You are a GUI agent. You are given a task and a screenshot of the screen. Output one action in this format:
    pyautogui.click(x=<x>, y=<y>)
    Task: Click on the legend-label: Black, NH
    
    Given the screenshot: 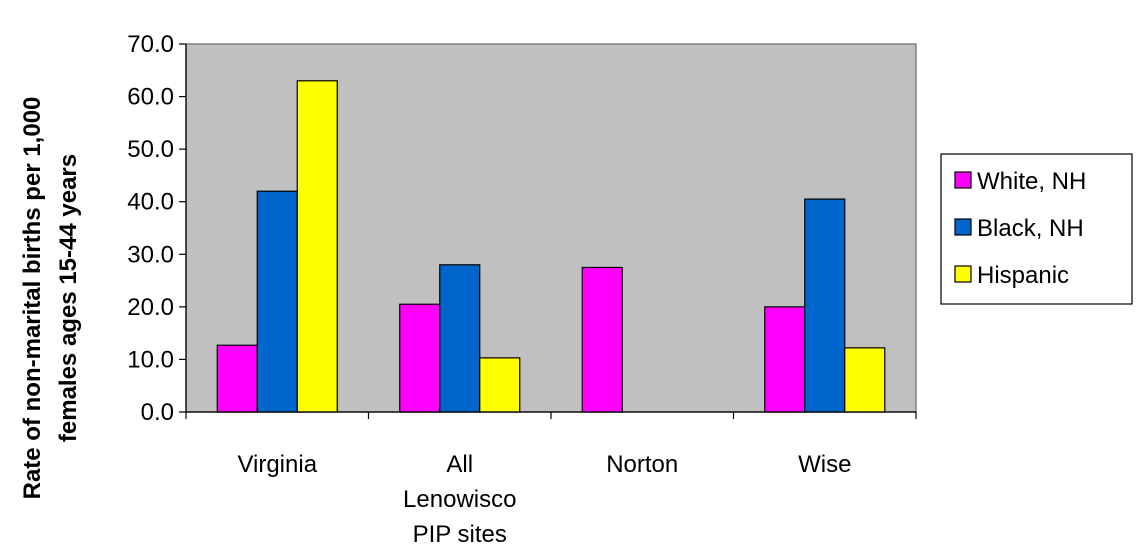 What is the action you would take?
    pyautogui.click(x=1030, y=228)
    